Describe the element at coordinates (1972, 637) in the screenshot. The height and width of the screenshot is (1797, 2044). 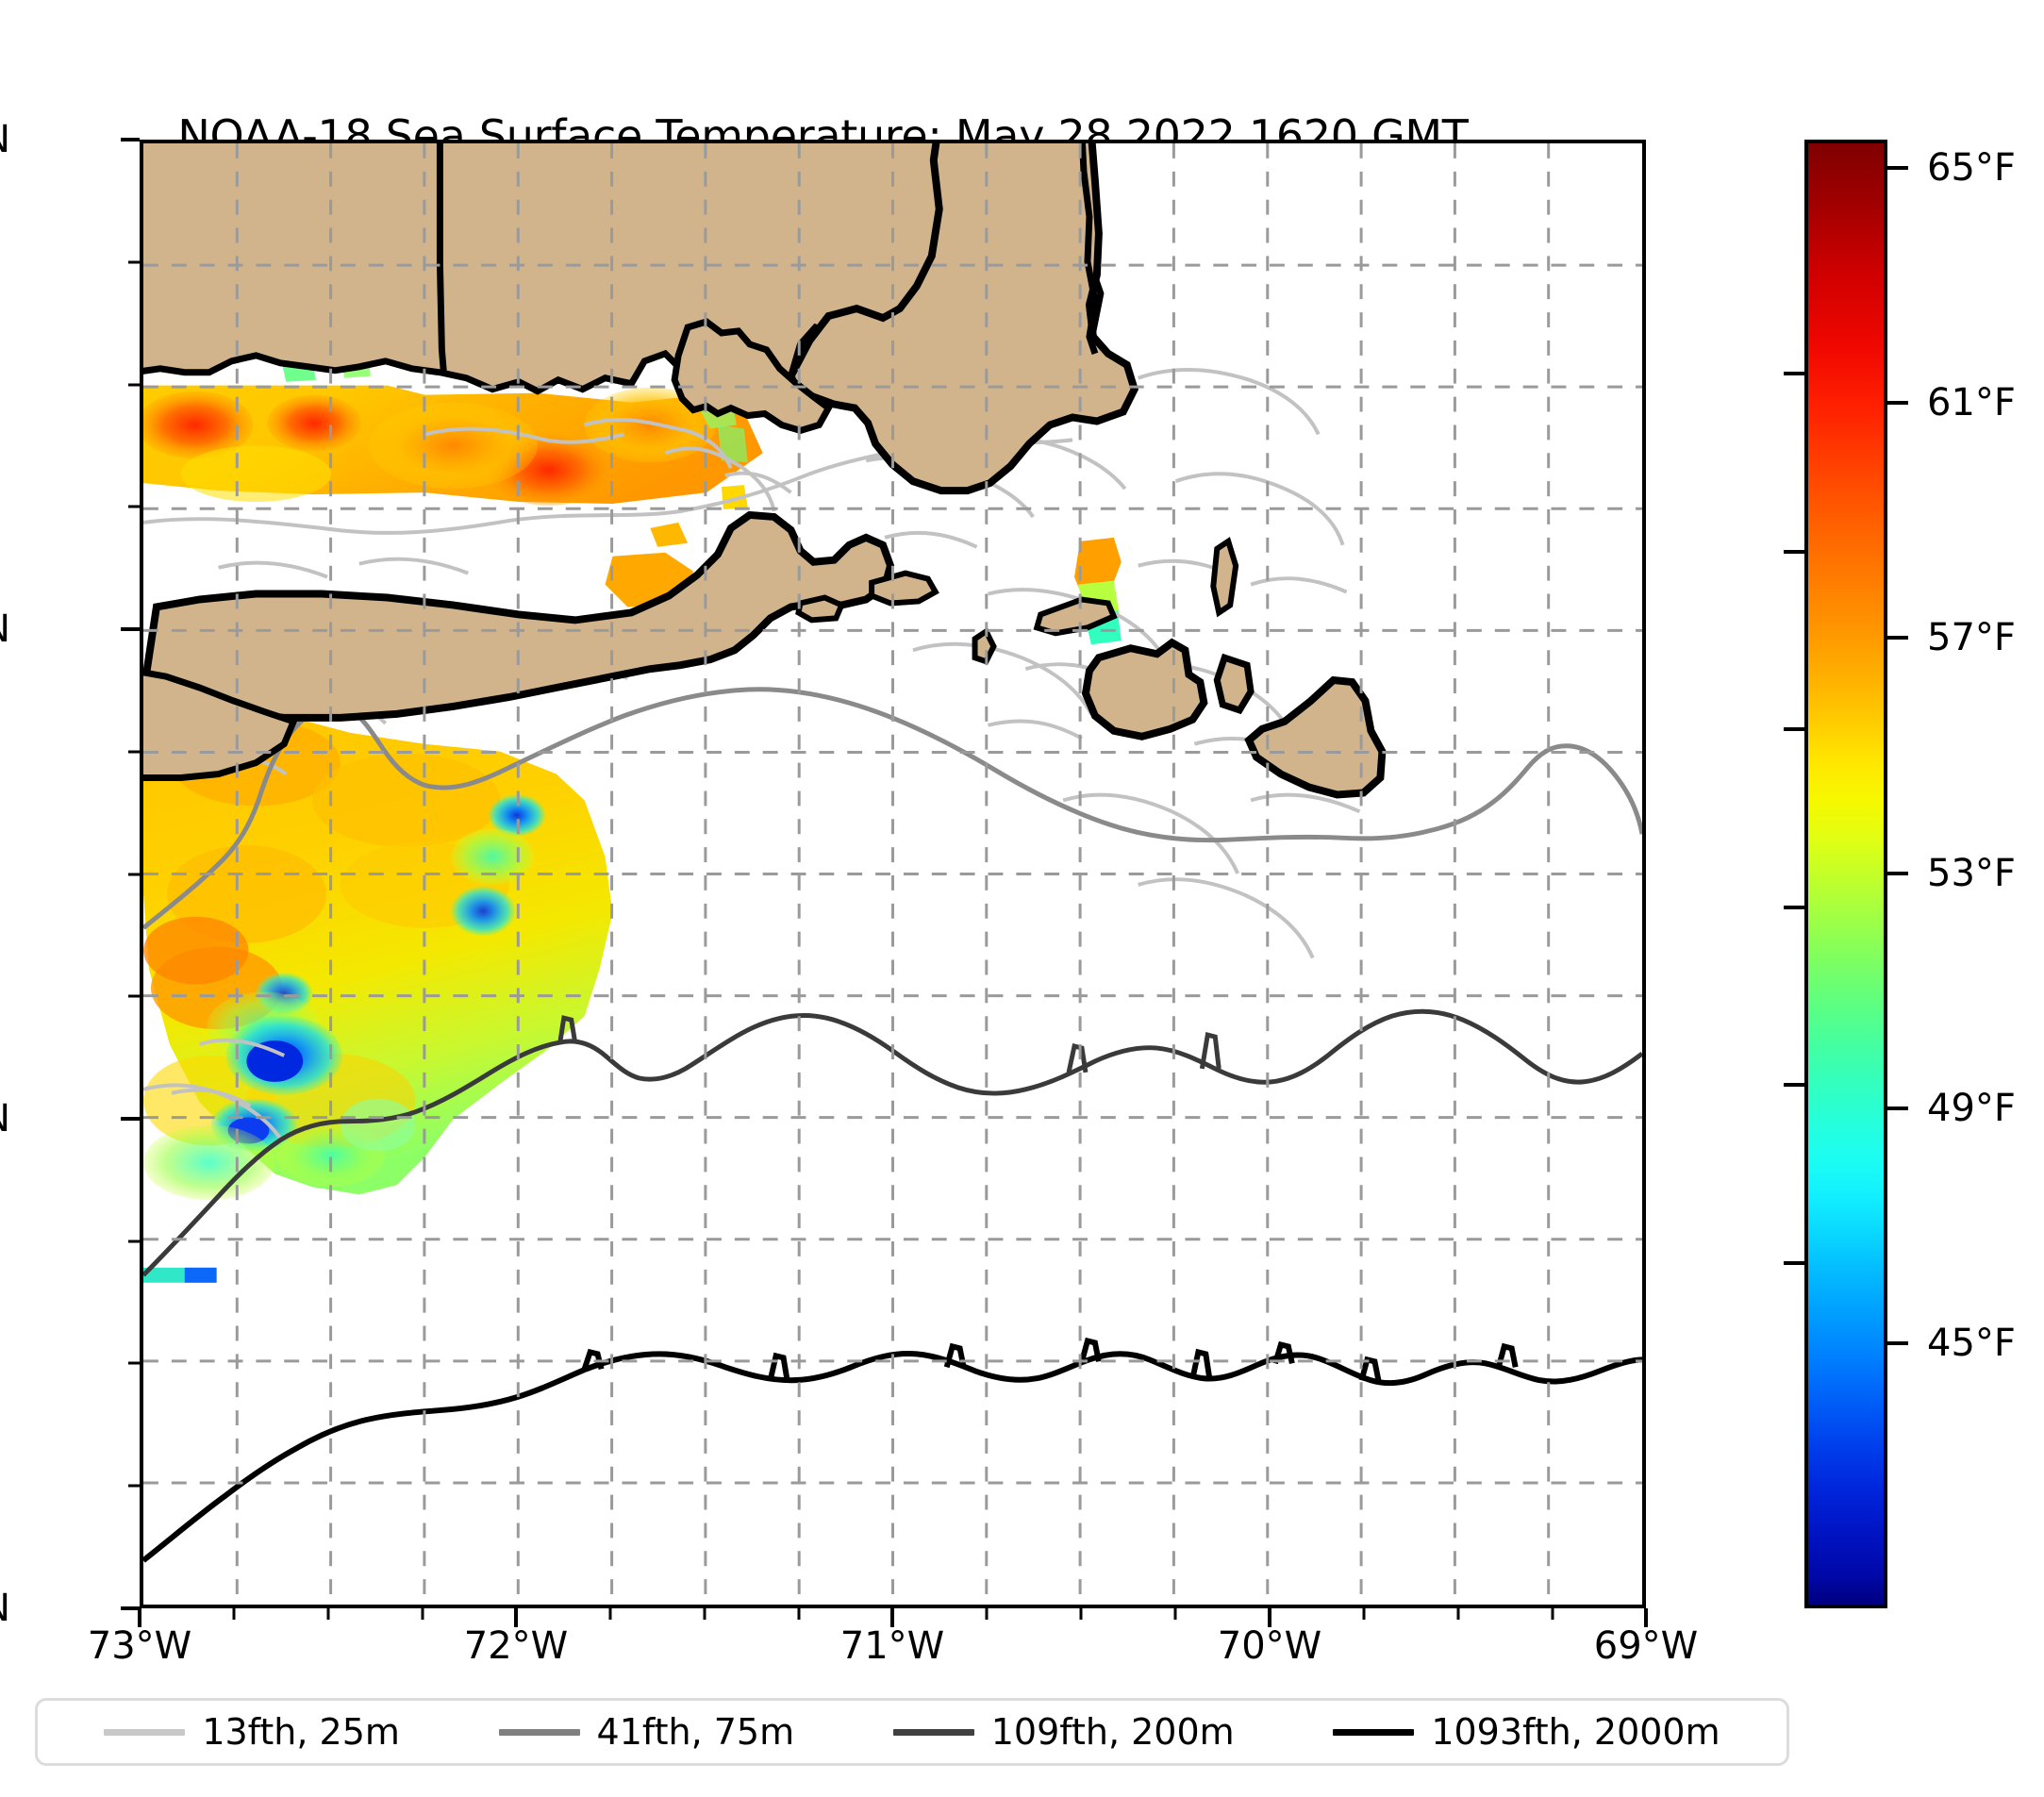
I see `colorbar-label-57f: 57°F` at that location.